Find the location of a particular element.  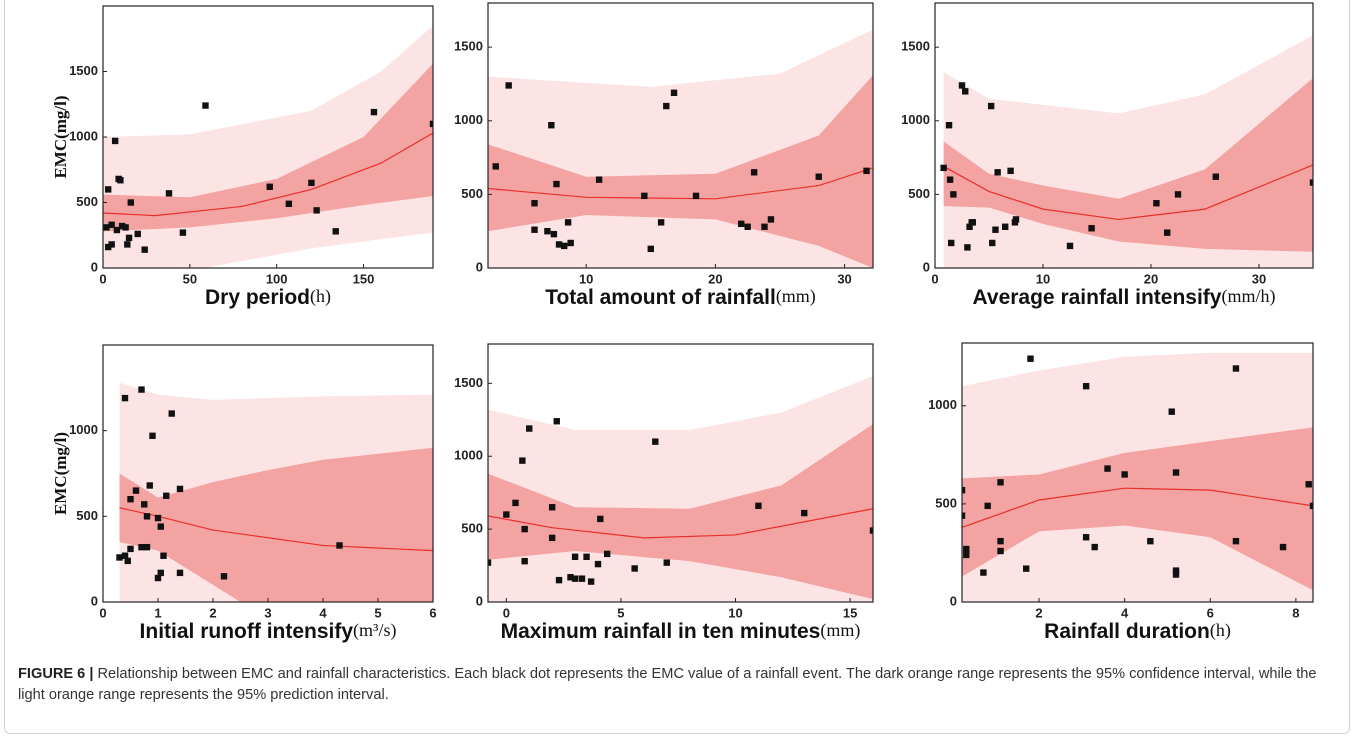

x-tick-label: 20 is located at coordinates (715, 278).